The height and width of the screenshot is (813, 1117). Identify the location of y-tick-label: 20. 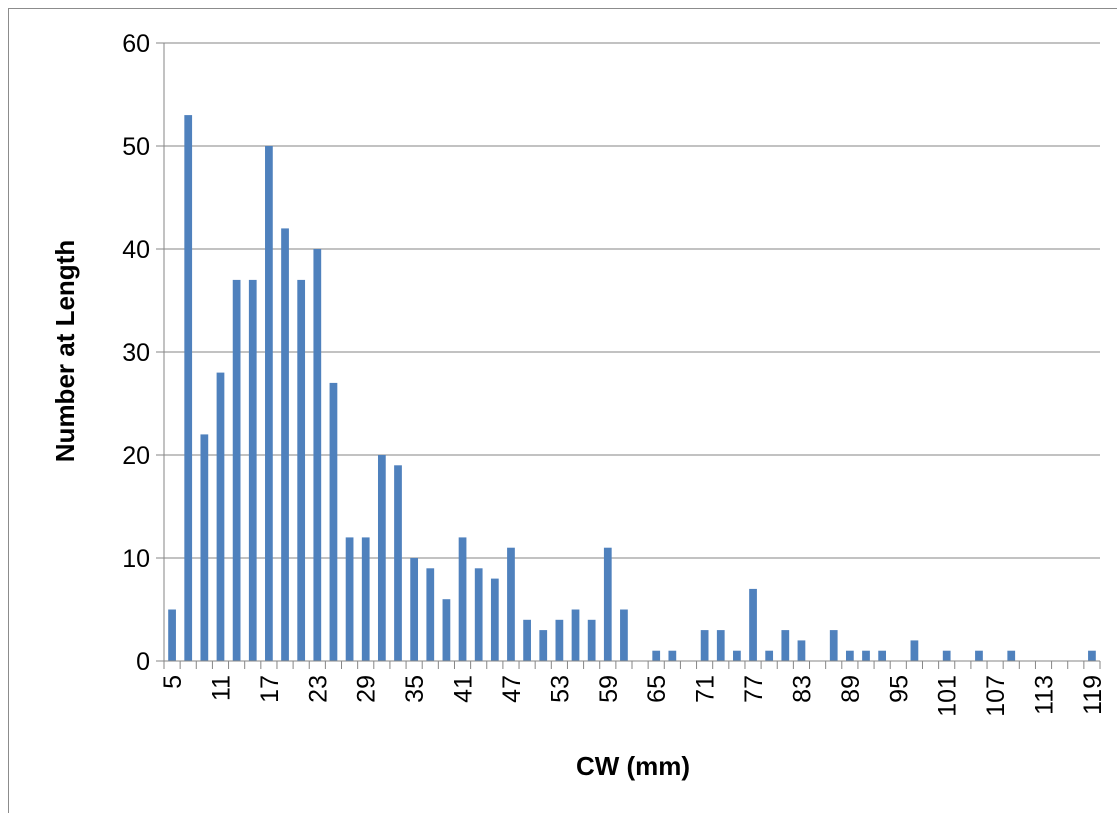
(136, 456).